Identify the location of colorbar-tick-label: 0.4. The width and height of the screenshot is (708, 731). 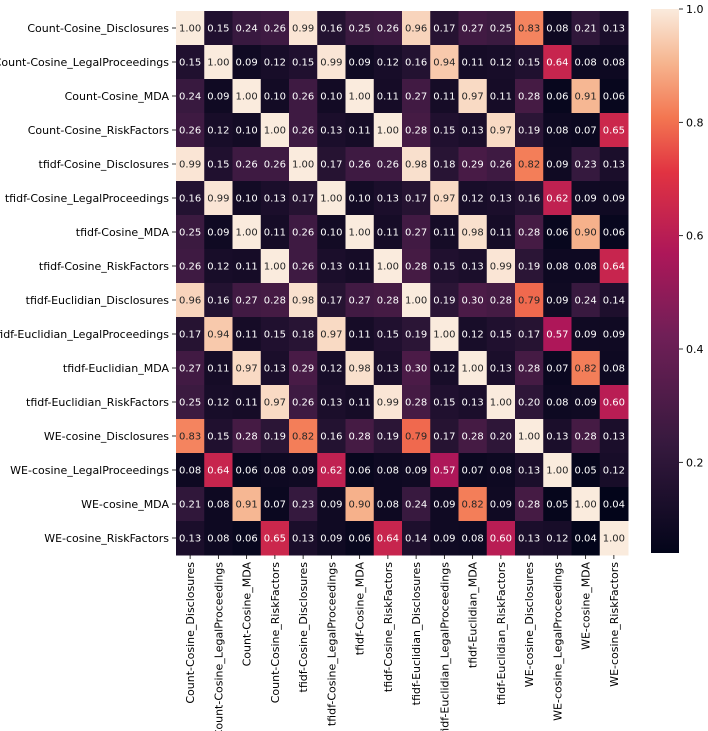
(695, 349).